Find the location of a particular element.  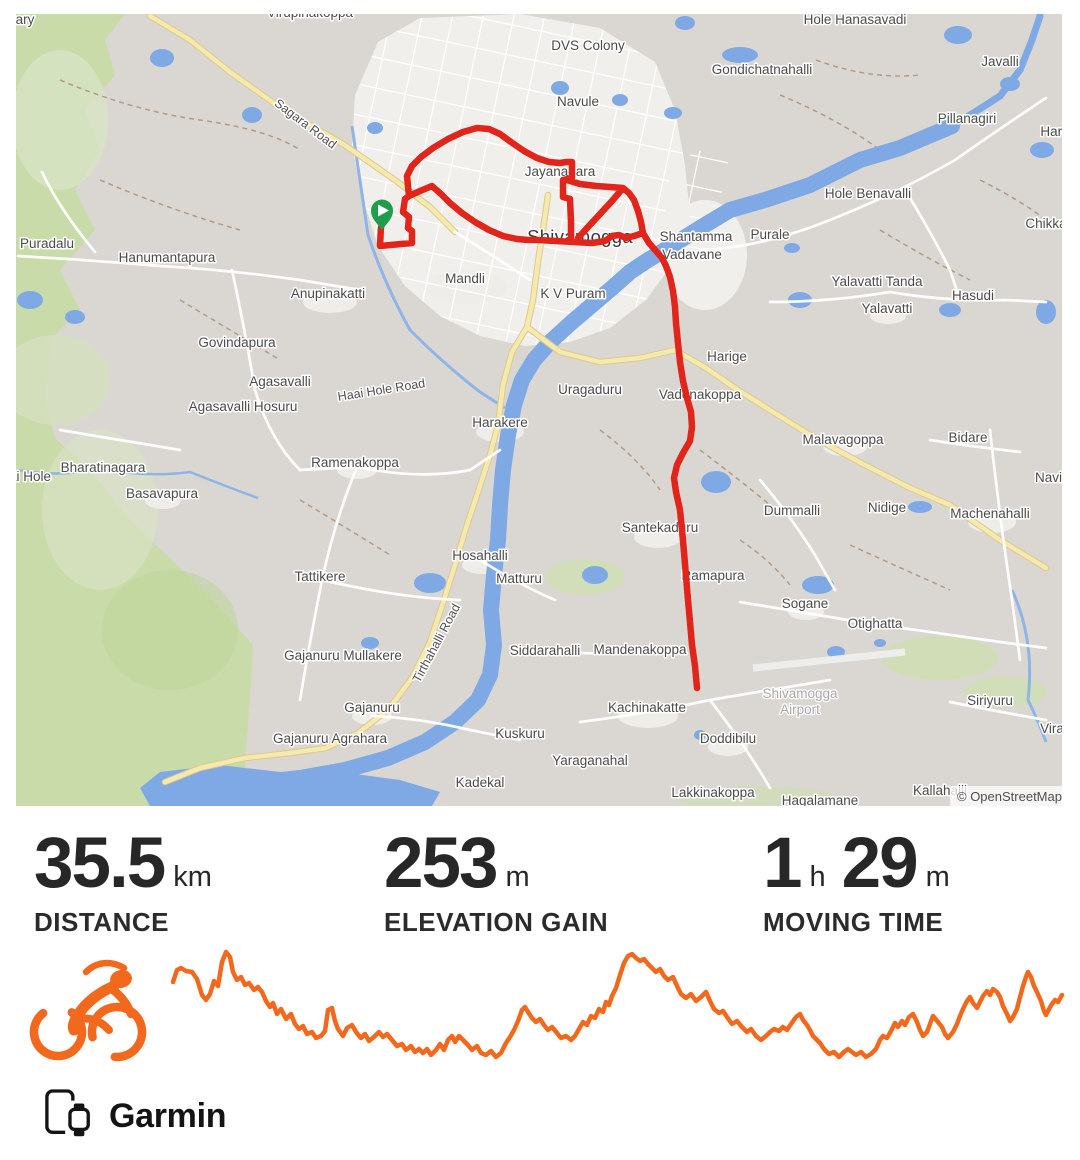

map-label: Puradalu is located at coordinates (47, 243).